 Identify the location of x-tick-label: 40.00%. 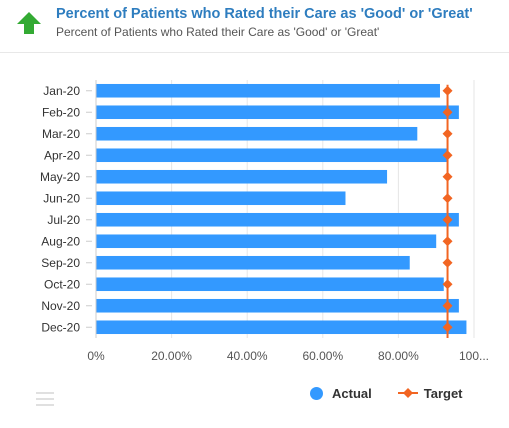
(247, 356).